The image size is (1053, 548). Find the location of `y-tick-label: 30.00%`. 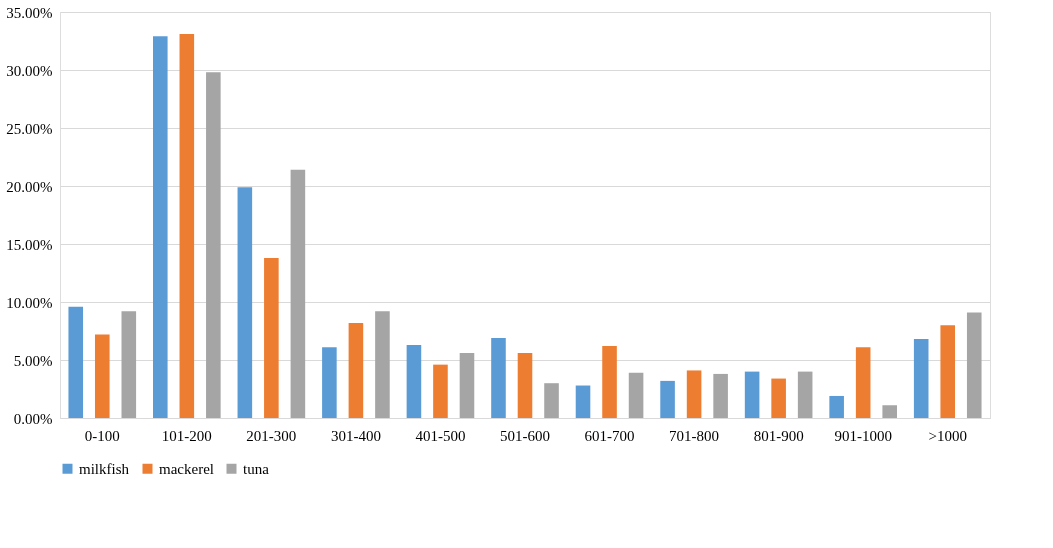

y-tick-label: 30.00% is located at coordinates (29, 70).